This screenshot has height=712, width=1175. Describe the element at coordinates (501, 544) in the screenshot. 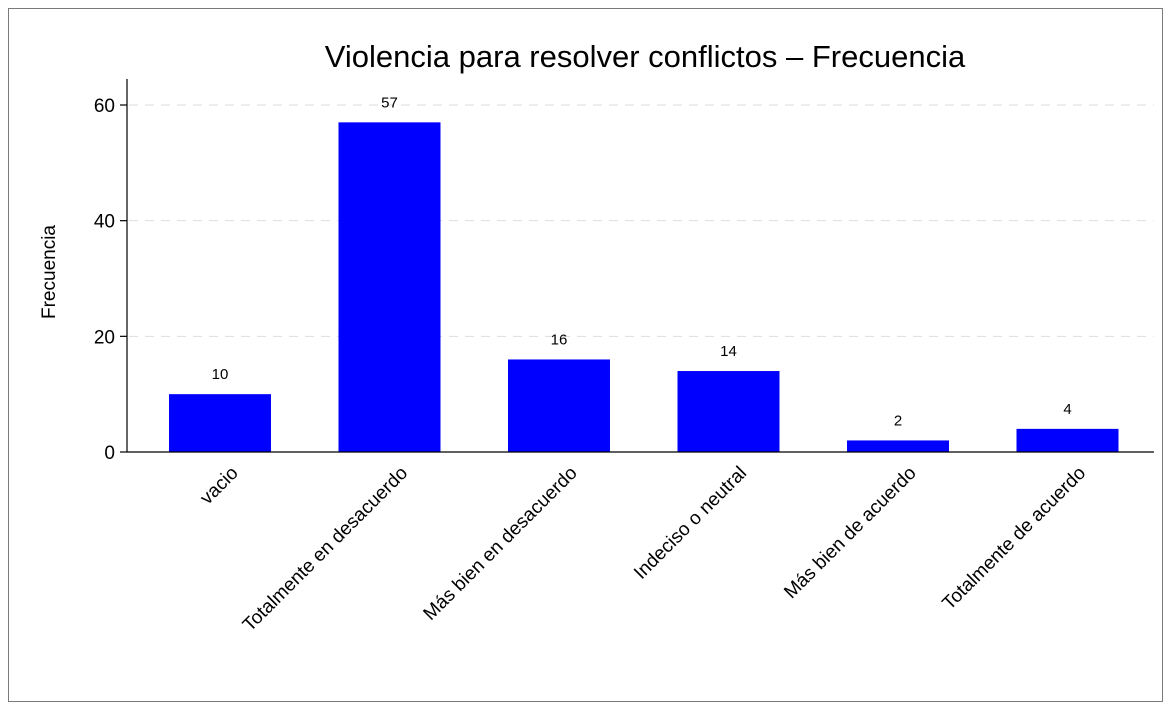

I see `x-tick-label: Más bien en desacuerdo` at that location.